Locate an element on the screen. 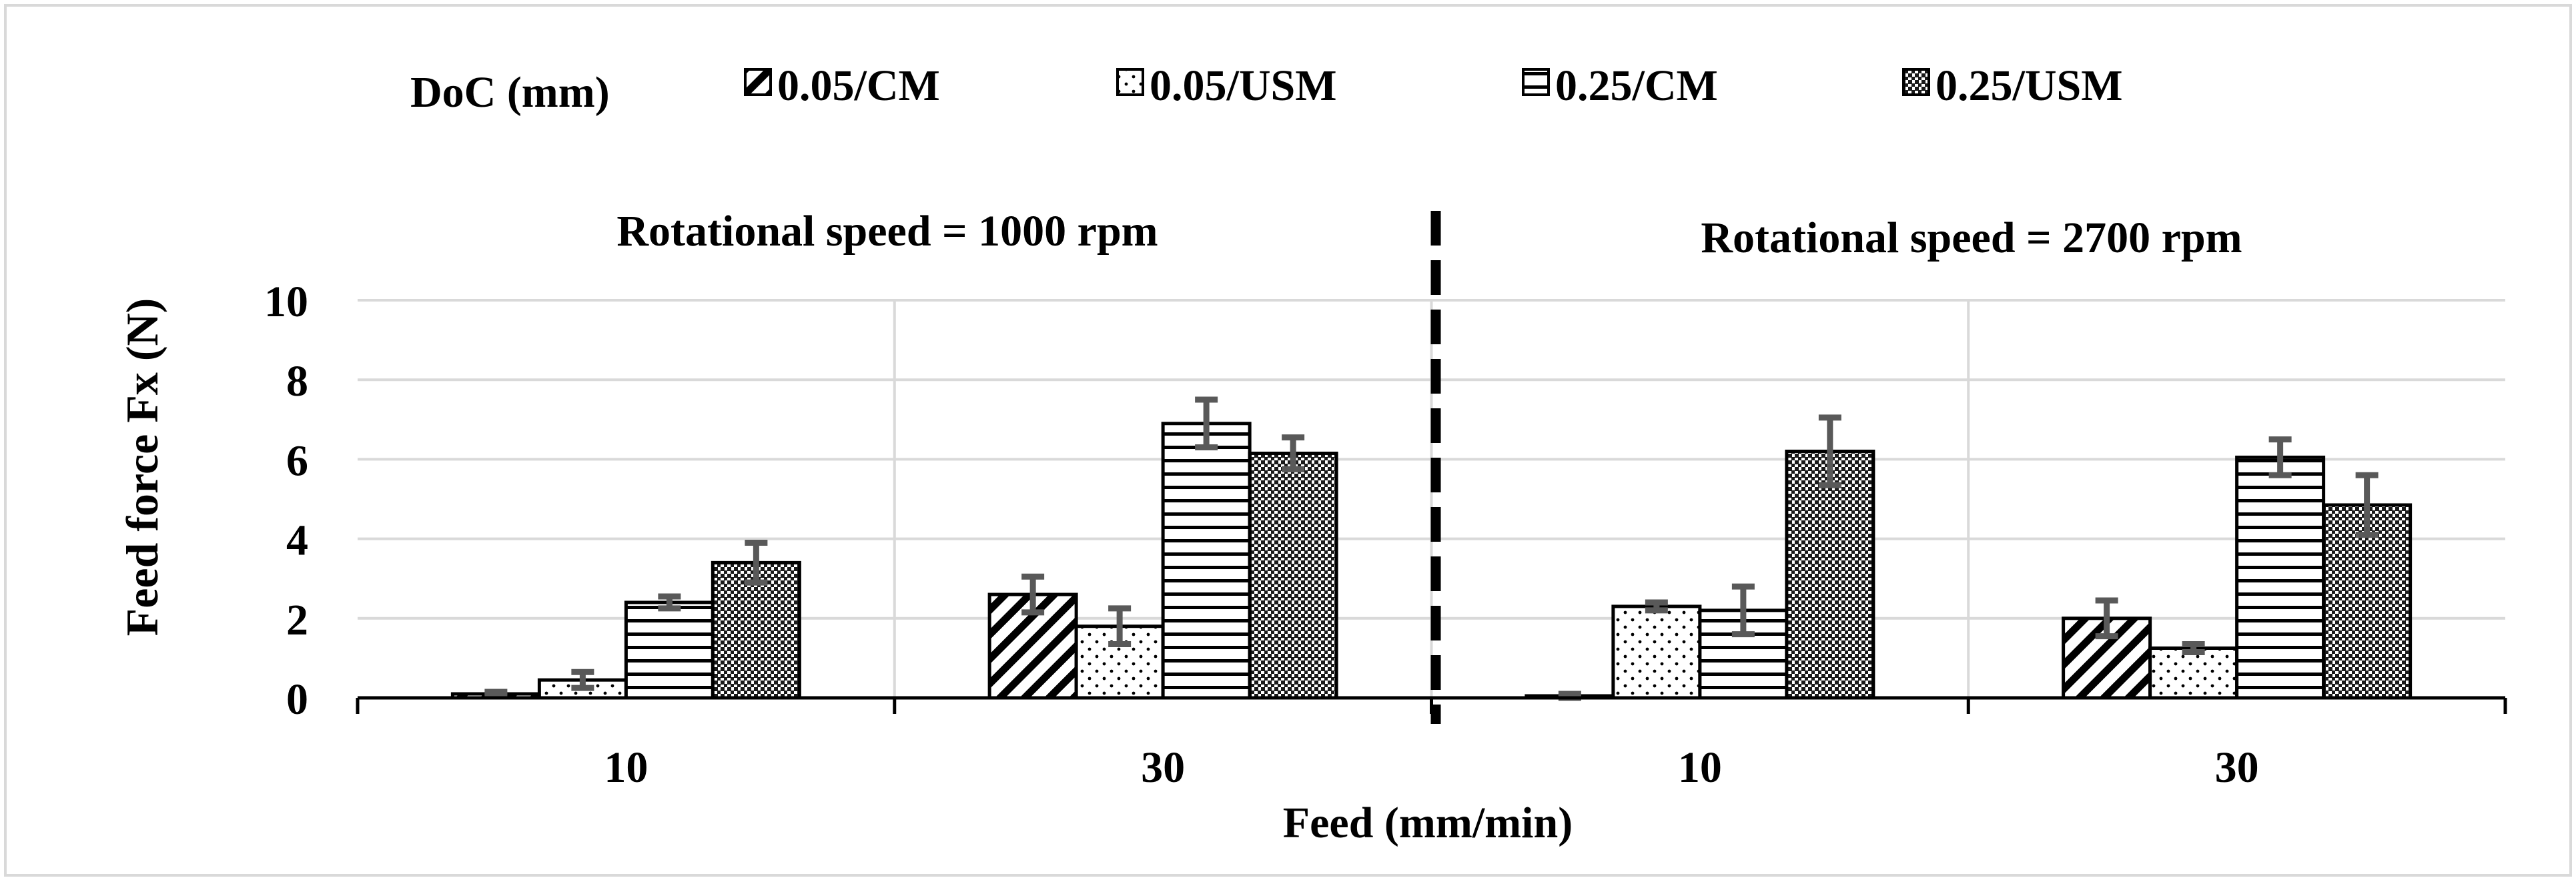 This screenshot has height=884, width=2576. y-tick-label: 6 is located at coordinates (297, 460).